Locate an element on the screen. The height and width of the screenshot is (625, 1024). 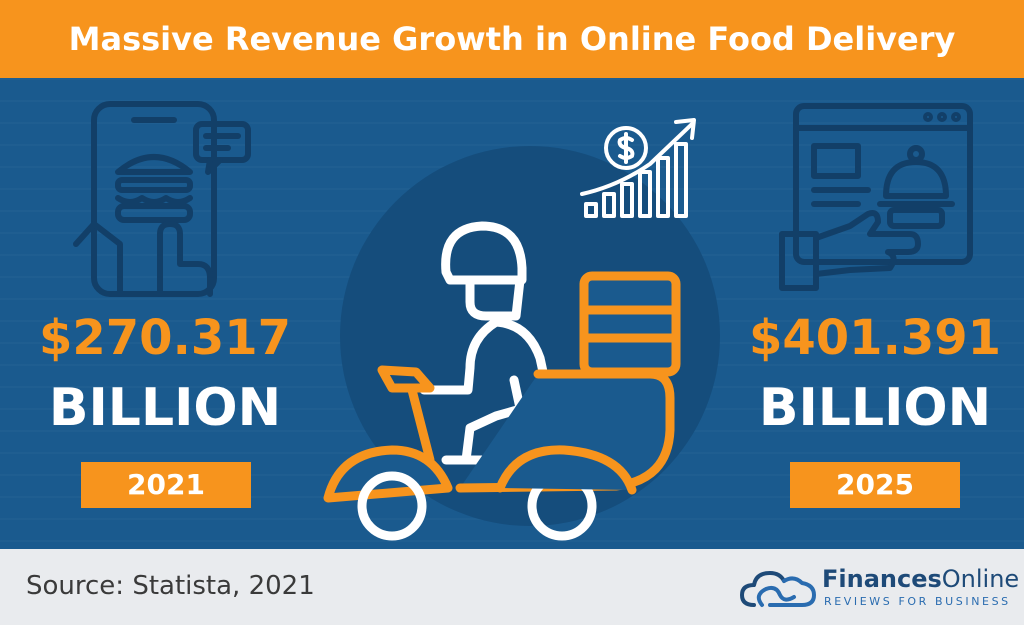
cloud-logo-icon is located at coordinates (778, 589).